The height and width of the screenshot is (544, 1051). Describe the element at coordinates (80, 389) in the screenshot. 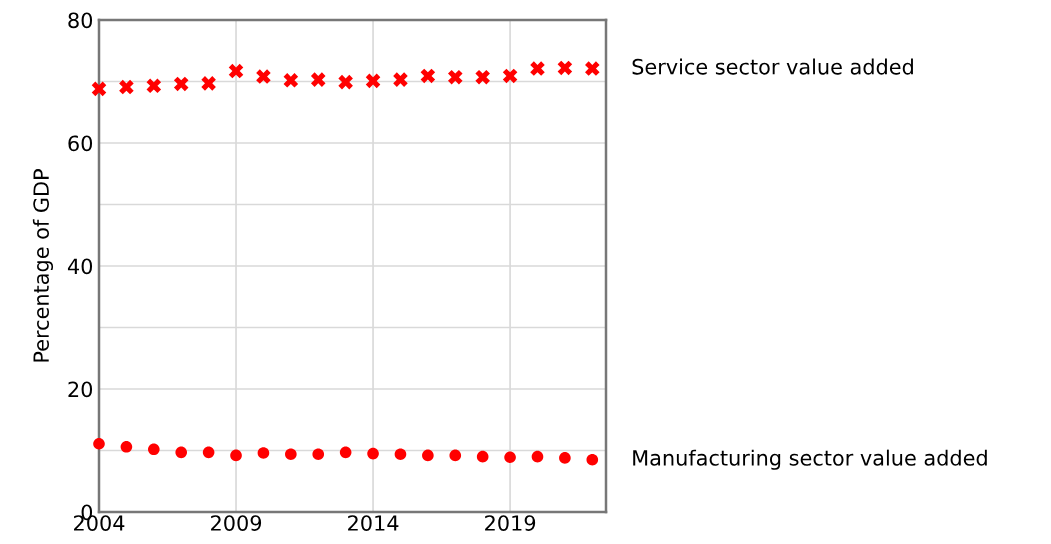

I see `y-tick-label: 20` at that location.